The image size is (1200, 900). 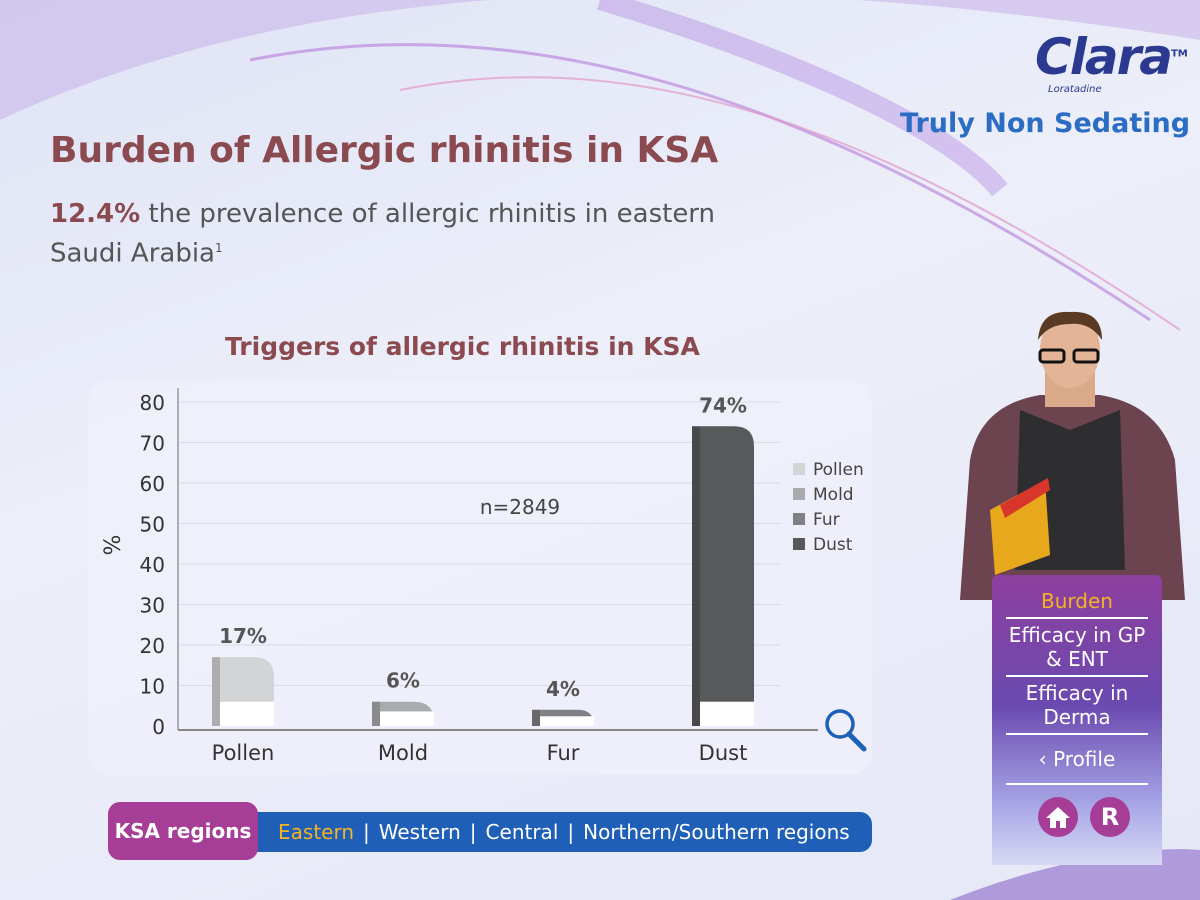 What do you see at coordinates (1046, 759) in the screenshot?
I see `chevron-left-icon: ‹` at bounding box center [1046, 759].